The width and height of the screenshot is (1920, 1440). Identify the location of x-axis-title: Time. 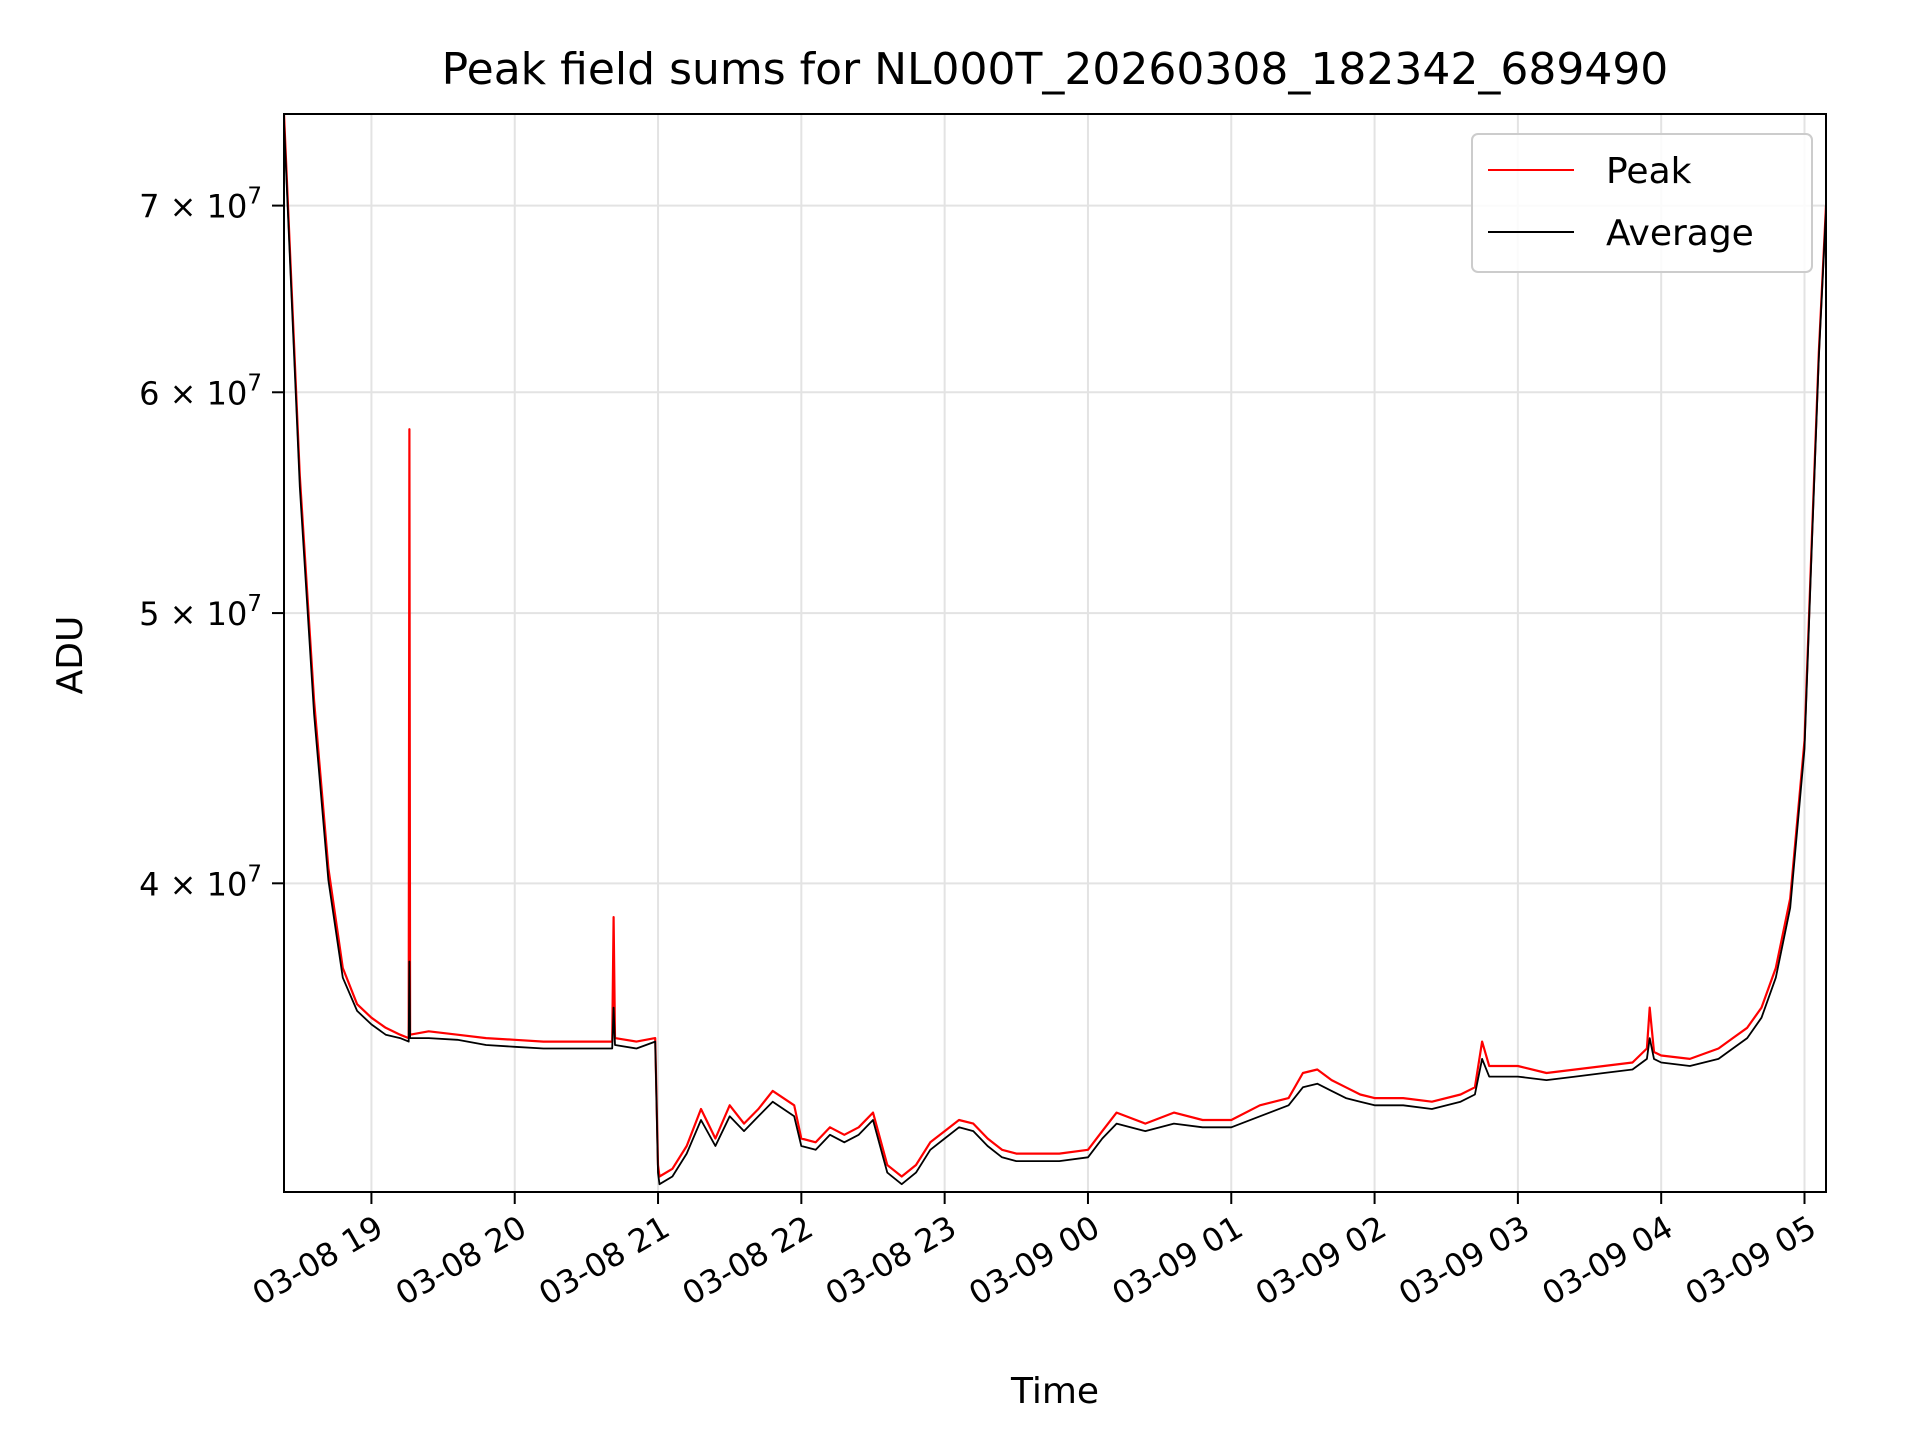
(1054, 1391).